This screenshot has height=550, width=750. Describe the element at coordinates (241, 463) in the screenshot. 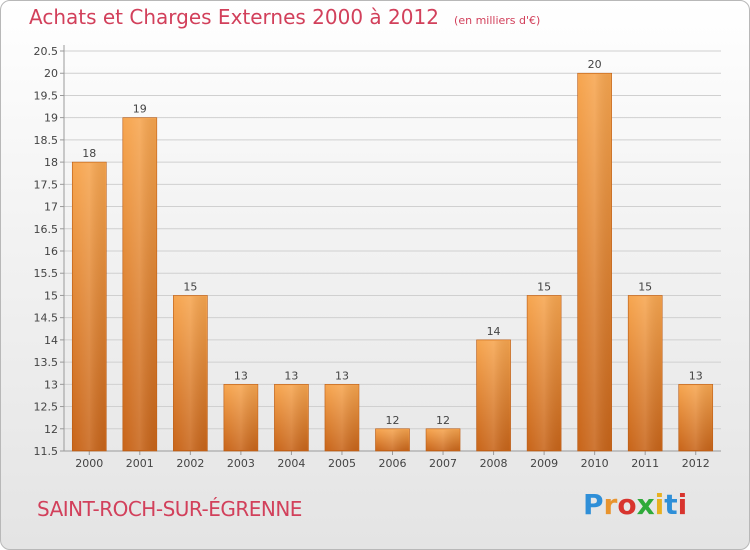

I see `x-tick-label: 2003` at that location.